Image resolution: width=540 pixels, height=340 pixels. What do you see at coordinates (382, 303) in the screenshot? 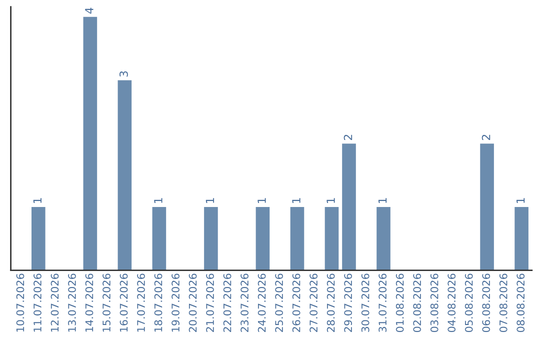
I see `x-tick-label: 31.07.2026` at bounding box center [382, 303].